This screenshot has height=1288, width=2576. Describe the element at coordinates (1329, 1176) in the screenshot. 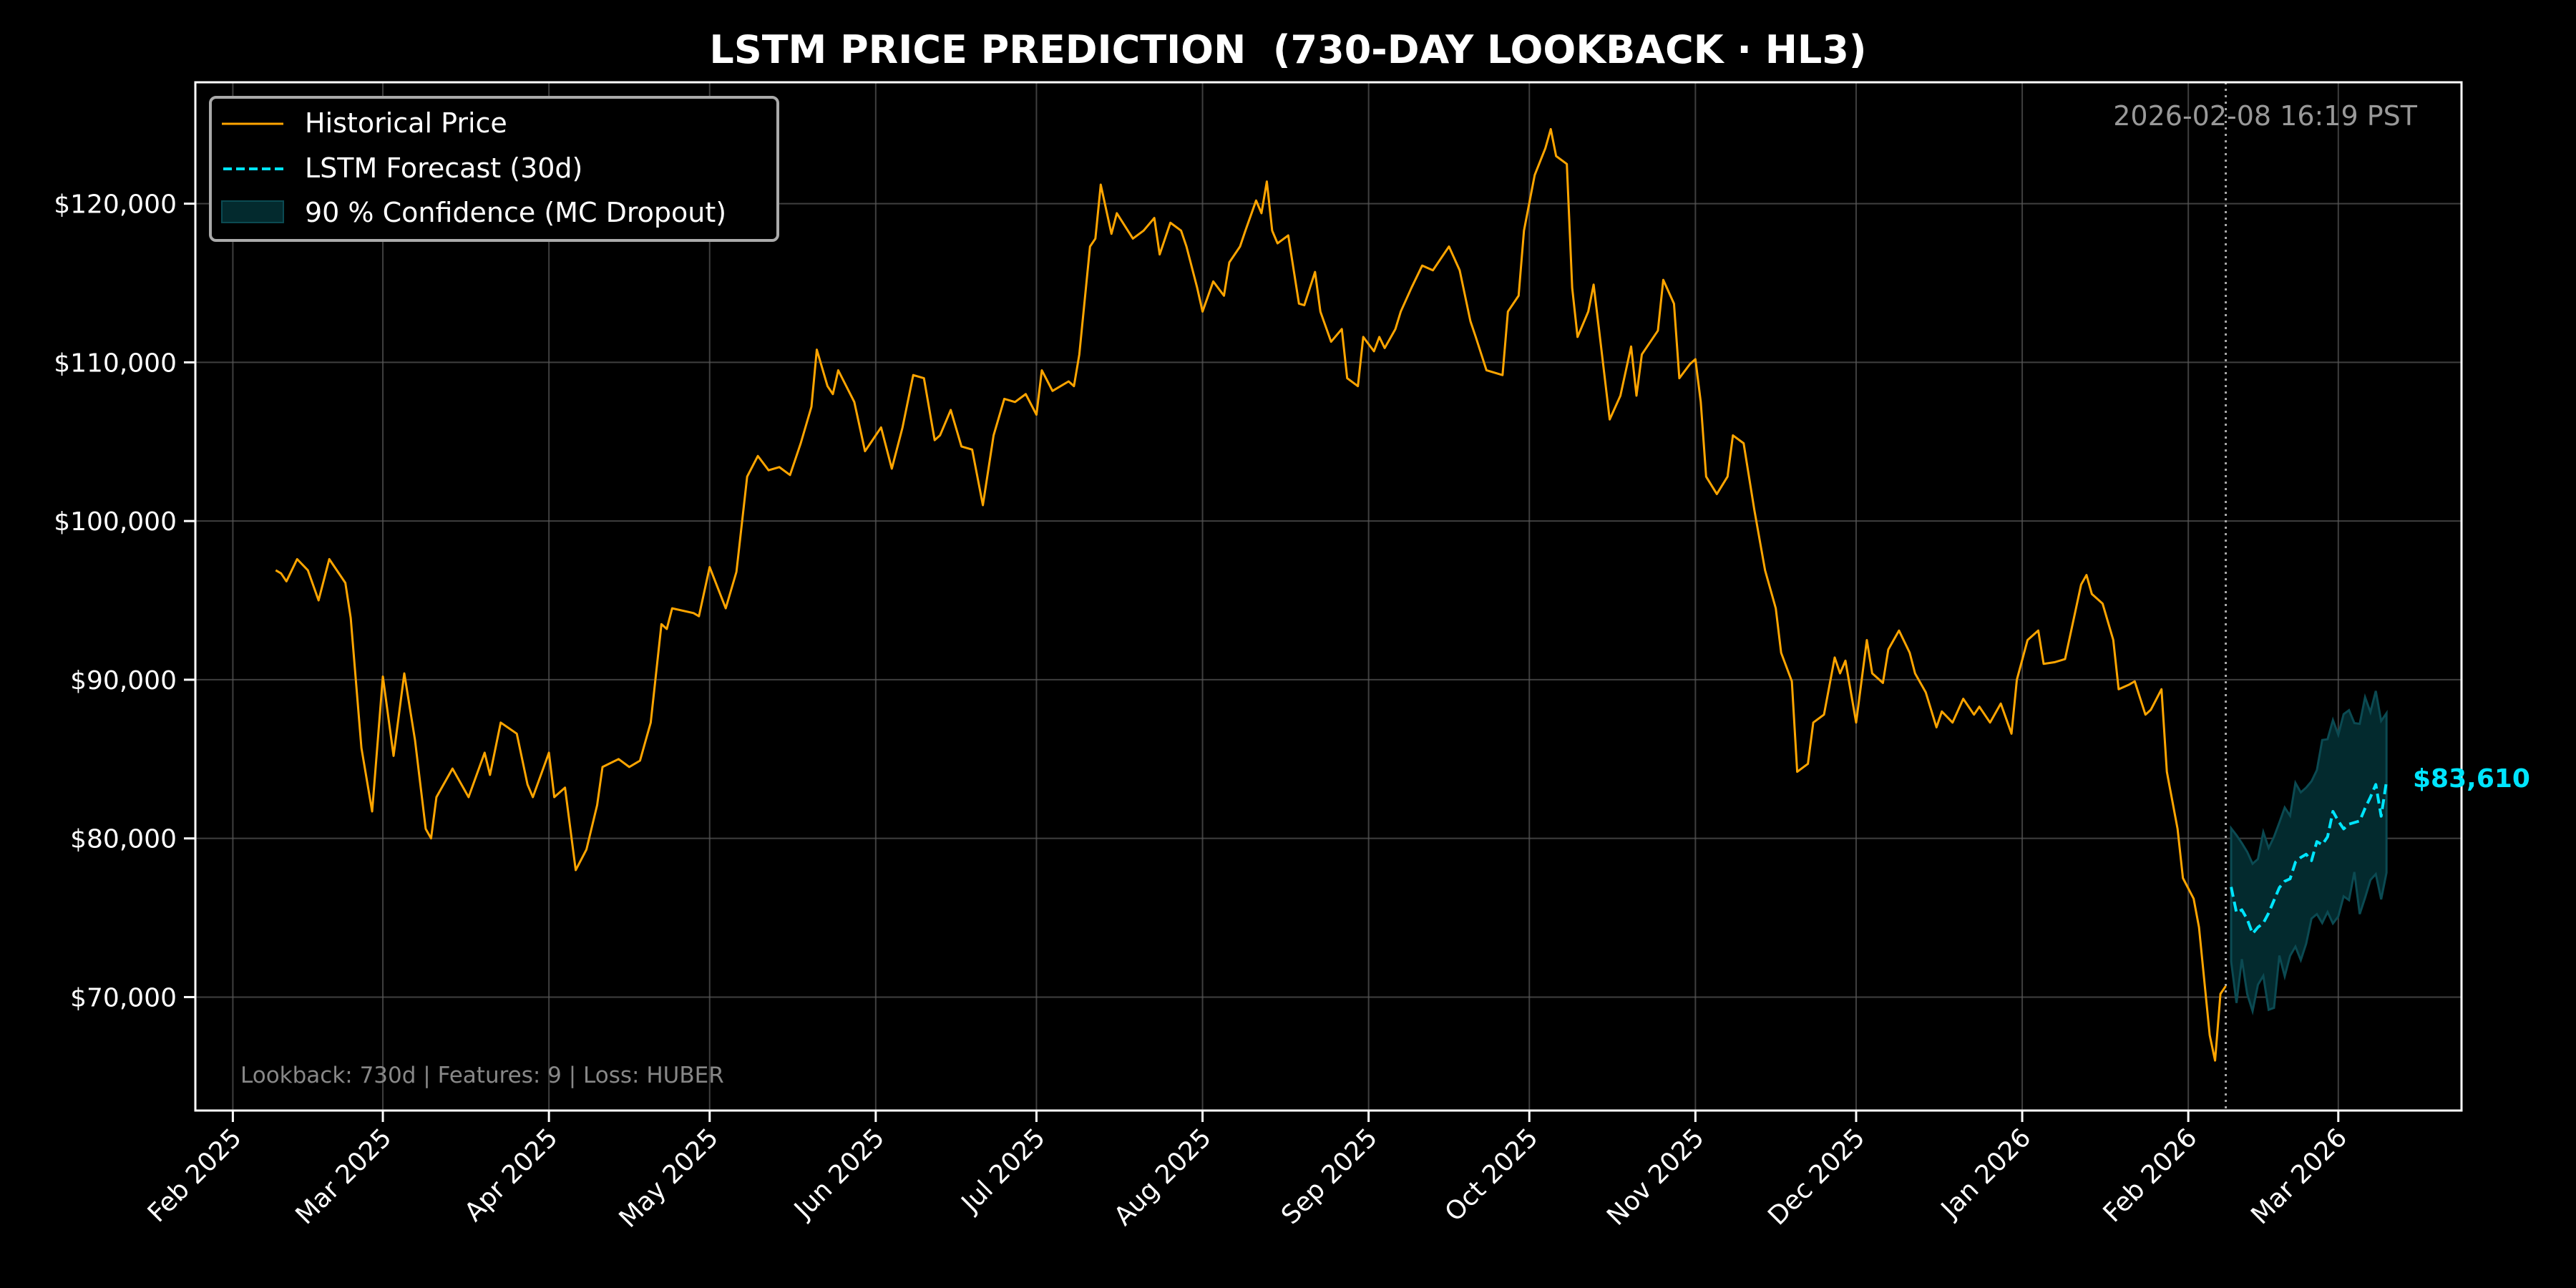

I see `x-tick-label: Sep 2025` at that location.